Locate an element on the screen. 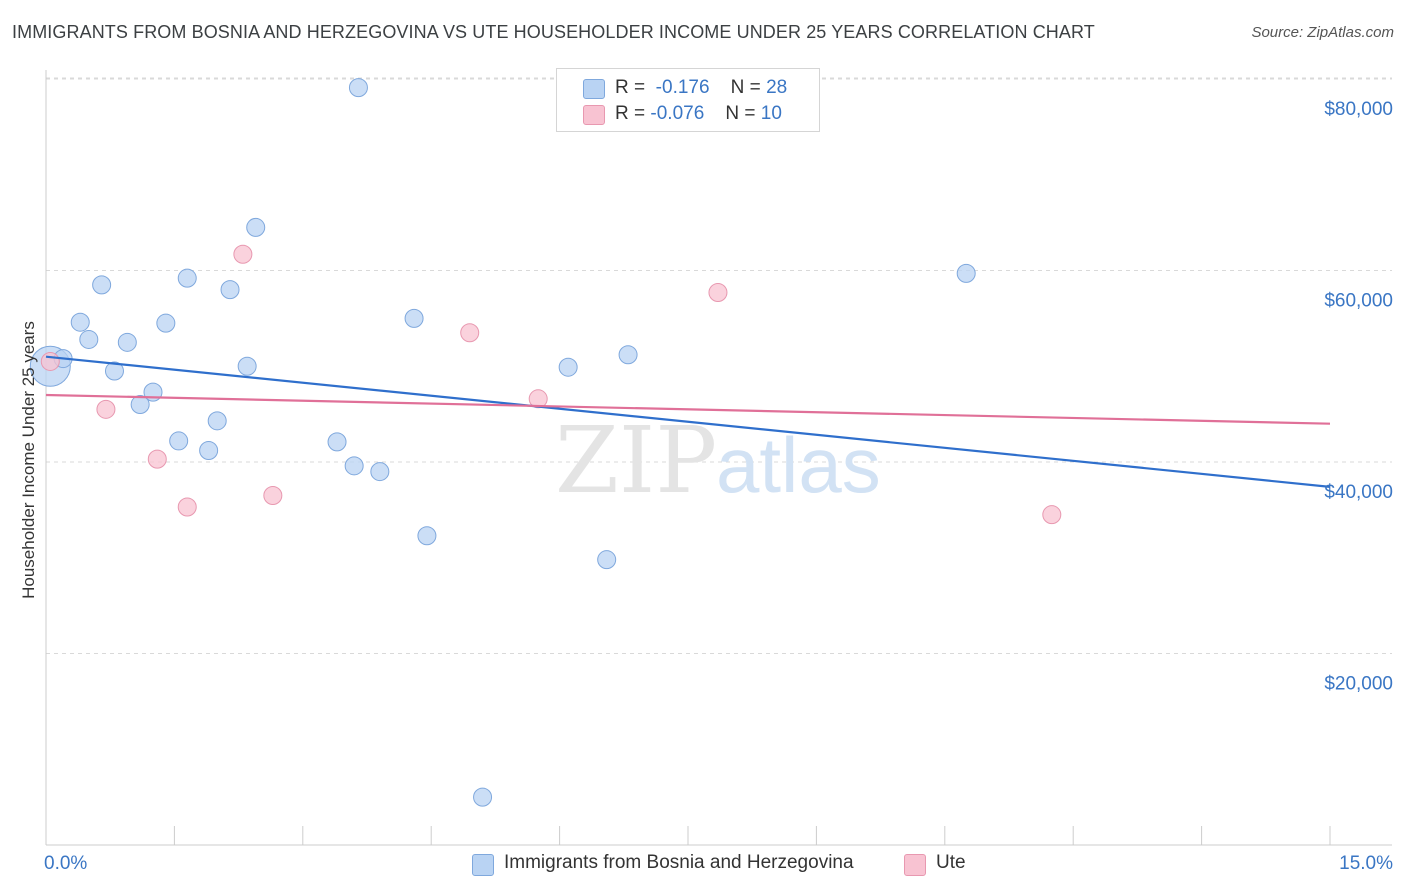  trend-line-s2 is located at coordinates (688, 409).